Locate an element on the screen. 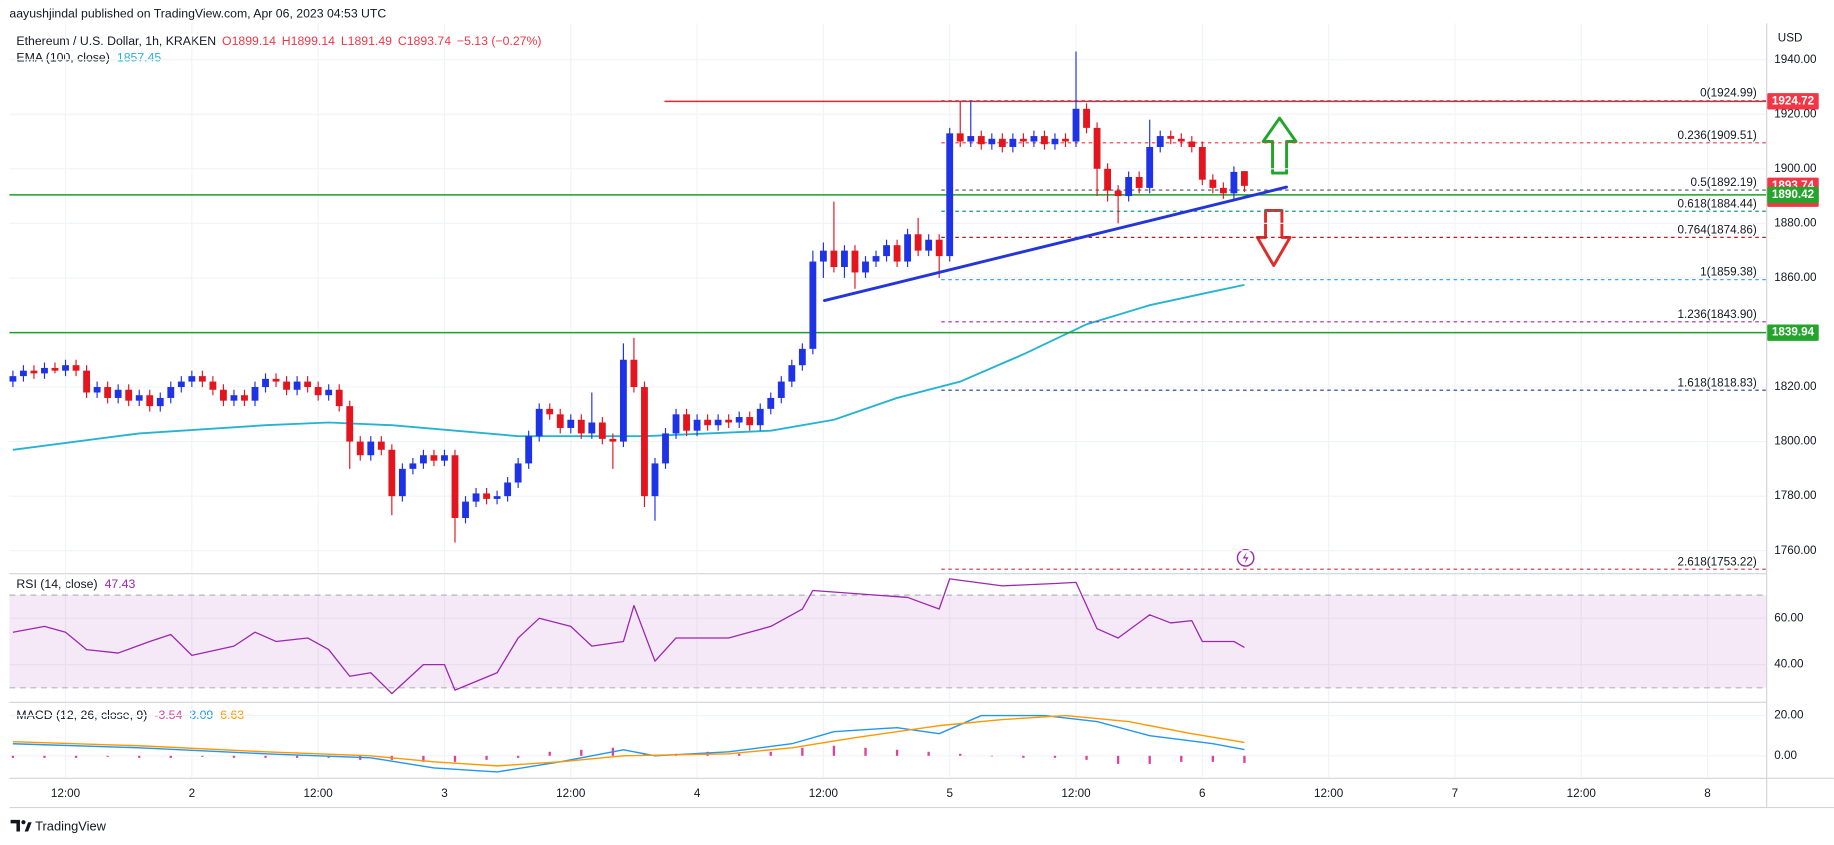 This screenshot has height=845, width=1834. ohlc-value: L1891.49 is located at coordinates (366, 41).